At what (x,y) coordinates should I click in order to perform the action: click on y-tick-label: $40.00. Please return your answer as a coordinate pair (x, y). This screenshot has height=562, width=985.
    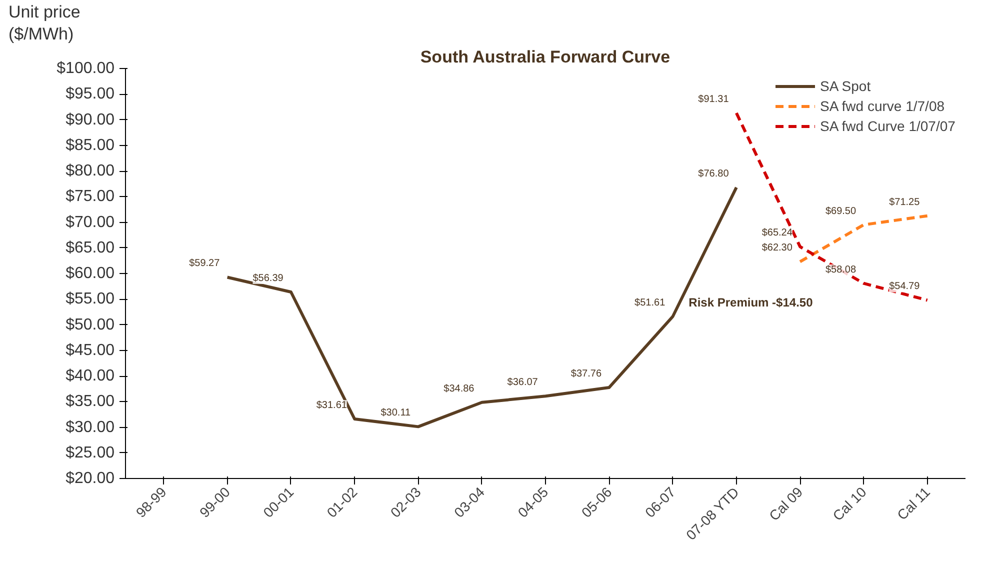
    Looking at the image, I should click on (90, 376).